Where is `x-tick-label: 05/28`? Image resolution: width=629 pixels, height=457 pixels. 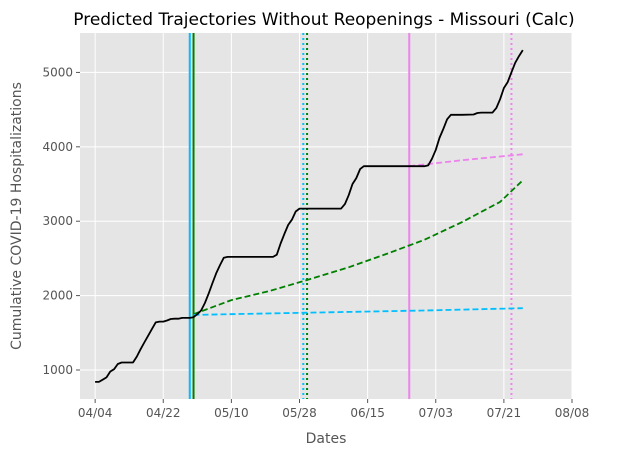 x-tick-label: 05/28 is located at coordinates (299, 413).